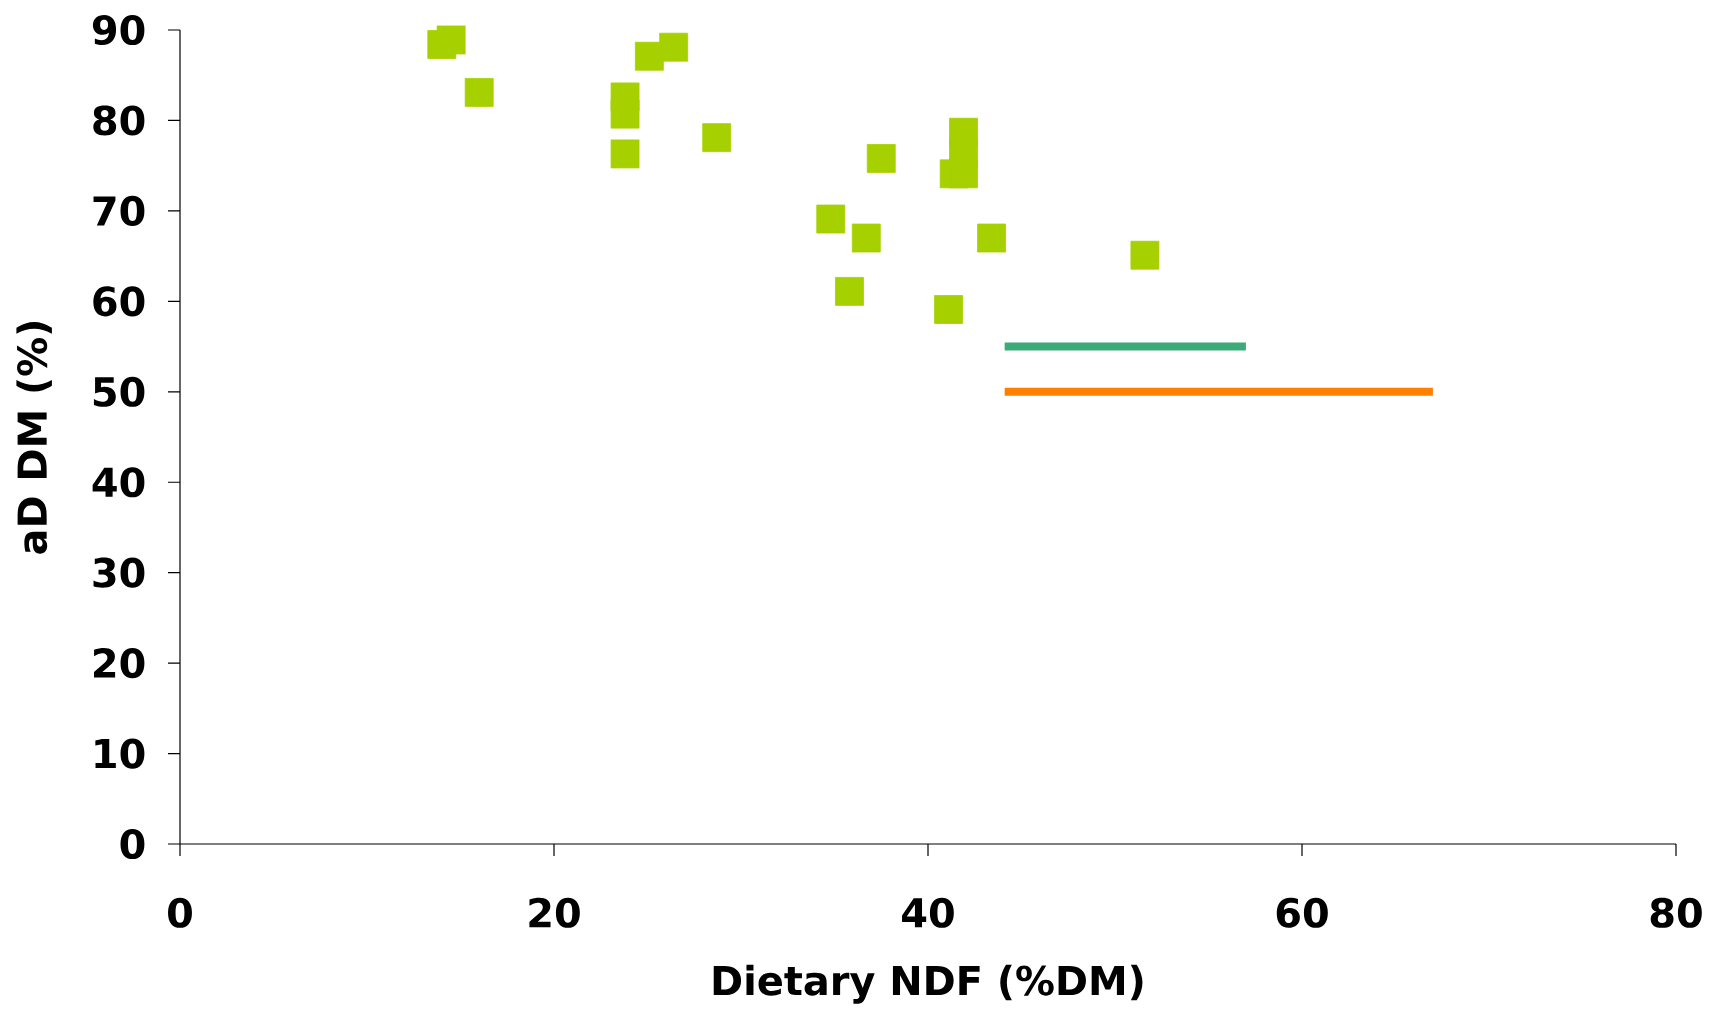 This screenshot has width=1726, height=1010. What do you see at coordinates (928, 912) in the screenshot?
I see `x-tick-label: 40` at bounding box center [928, 912].